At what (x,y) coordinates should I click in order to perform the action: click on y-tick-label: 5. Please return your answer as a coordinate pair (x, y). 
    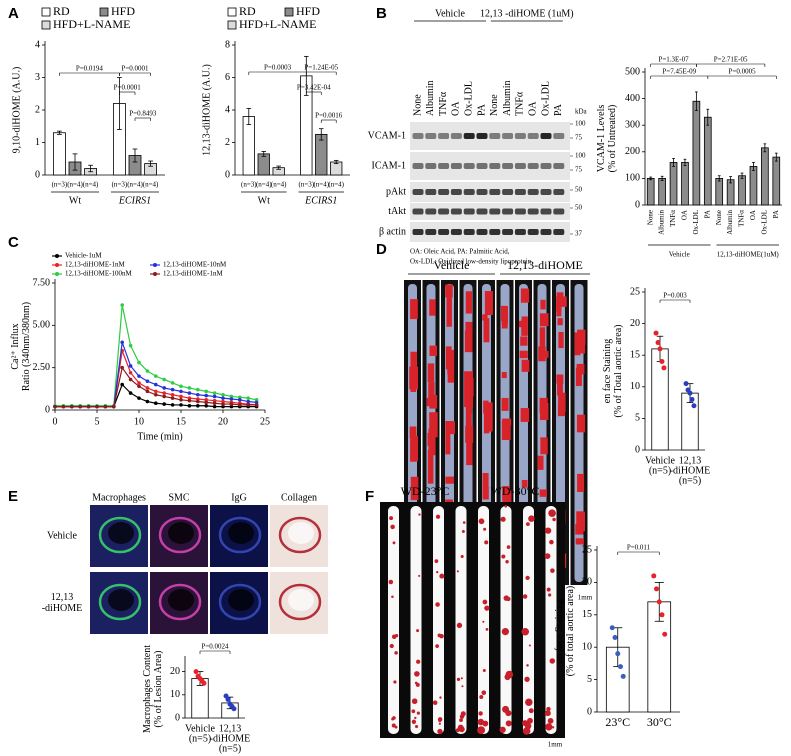
    Looking at the image, I should click on (589, 679).